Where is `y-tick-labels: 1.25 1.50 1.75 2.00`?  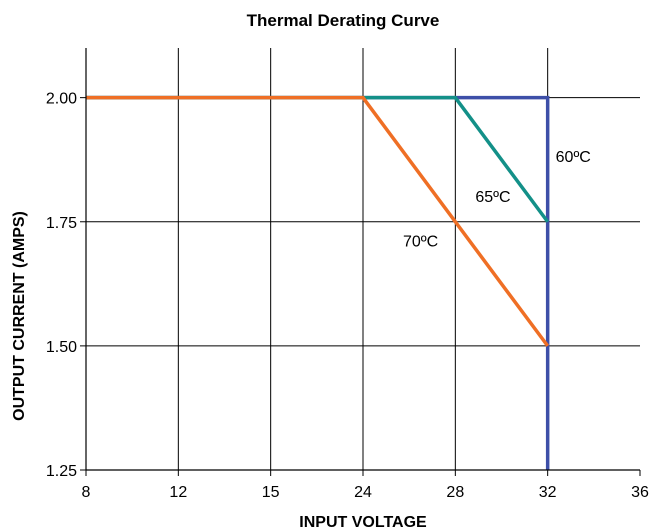 y-tick-labels: 1.25 1.50 1.75 2.00 is located at coordinates (61, 285).